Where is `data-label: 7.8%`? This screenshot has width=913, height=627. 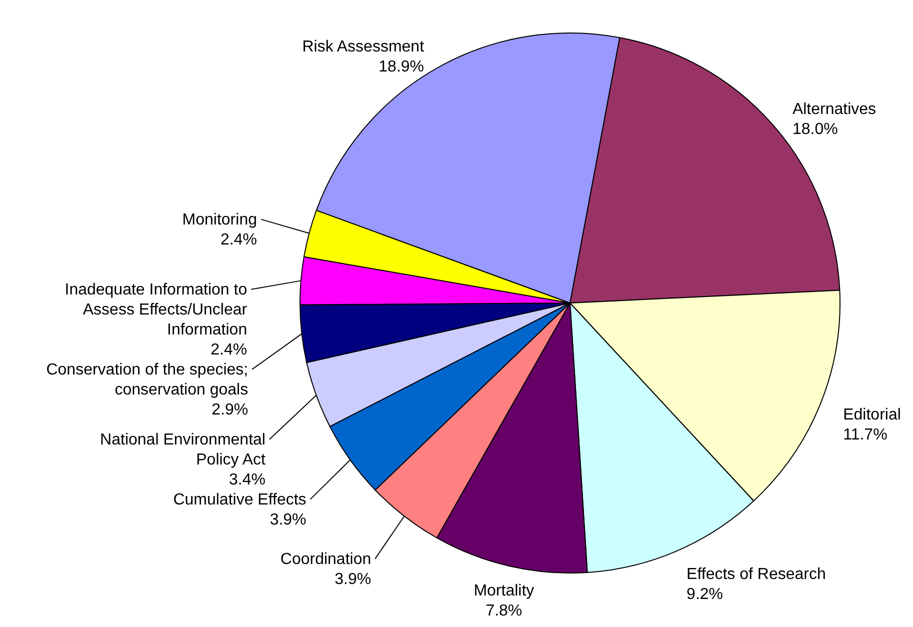 data-label: 7.8% is located at coordinates (504, 611).